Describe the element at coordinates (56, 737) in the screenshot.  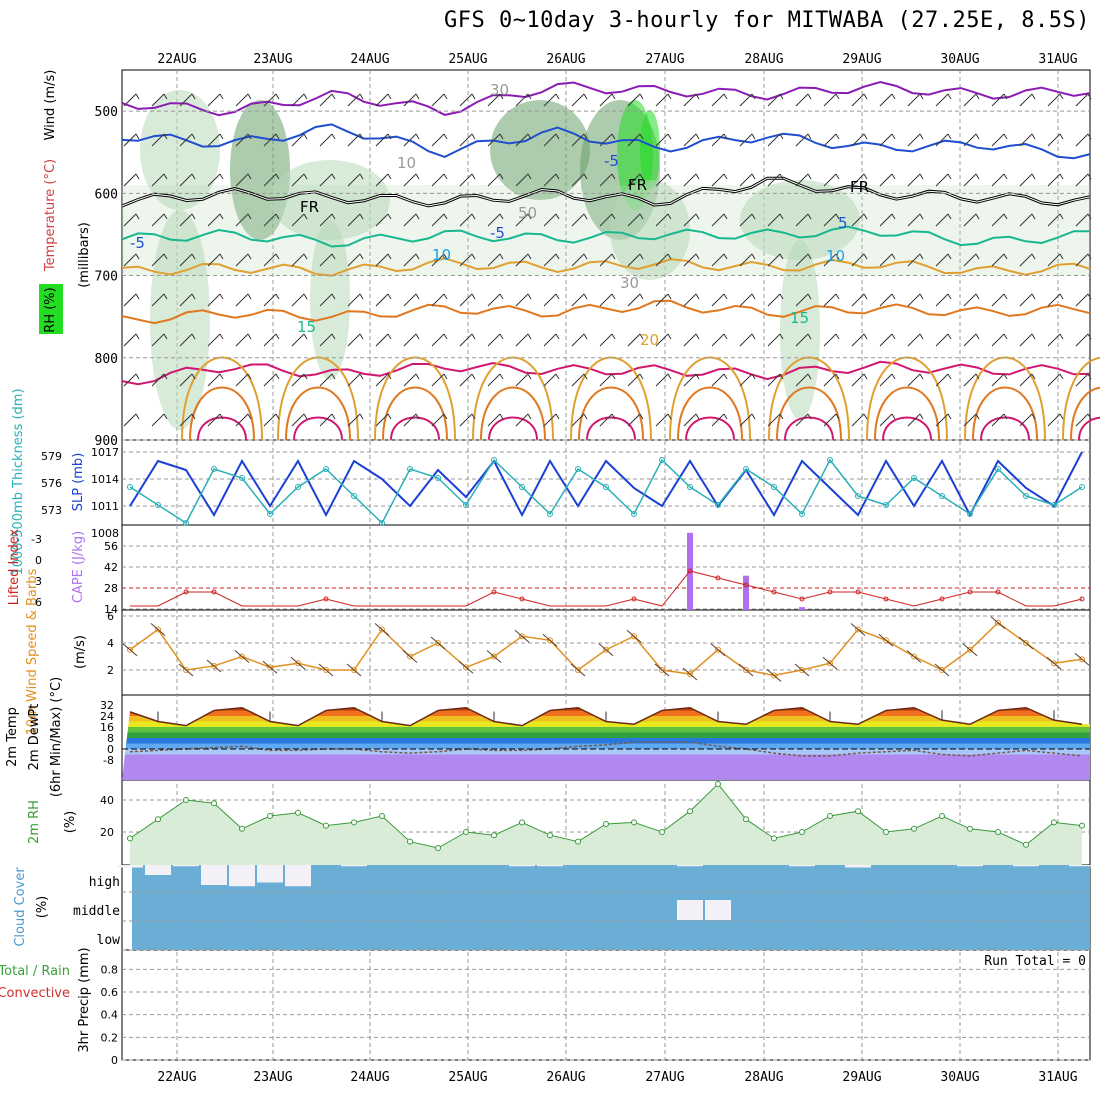
I see `minmax-axis-label: (6hr Min/Max) (°C)` at that location.